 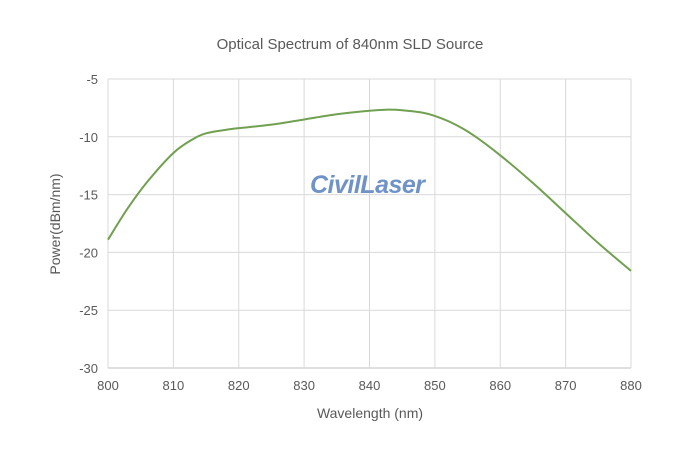 What do you see at coordinates (174, 385) in the screenshot?
I see `x-tick-label: 810` at bounding box center [174, 385].